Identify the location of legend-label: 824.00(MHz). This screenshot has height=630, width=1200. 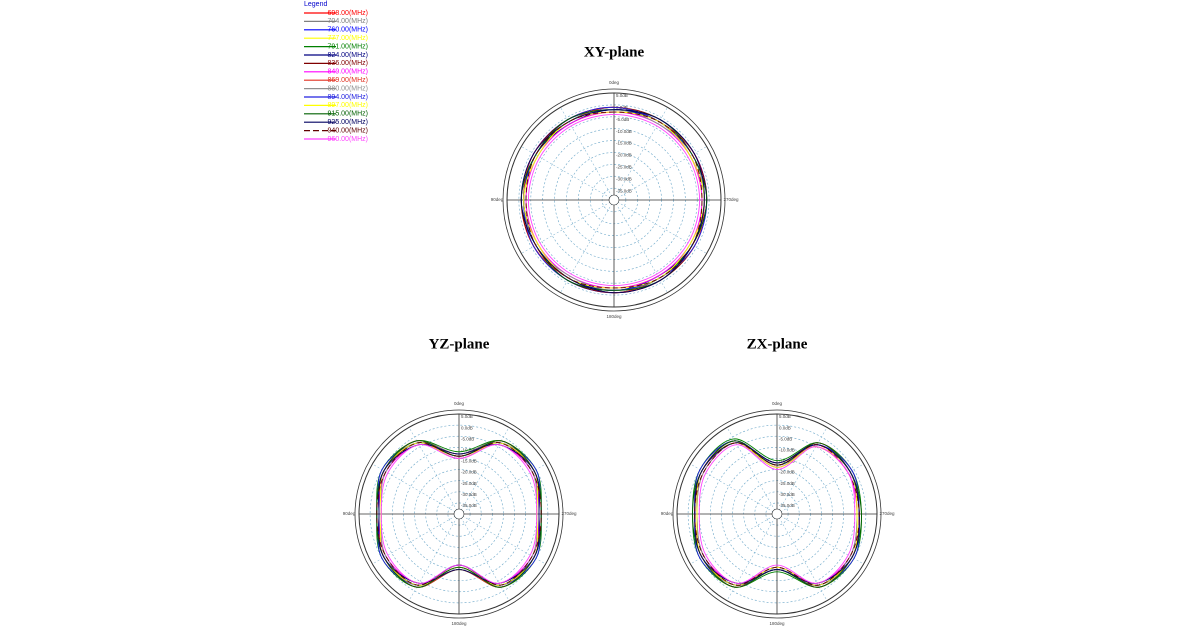
(348, 55).